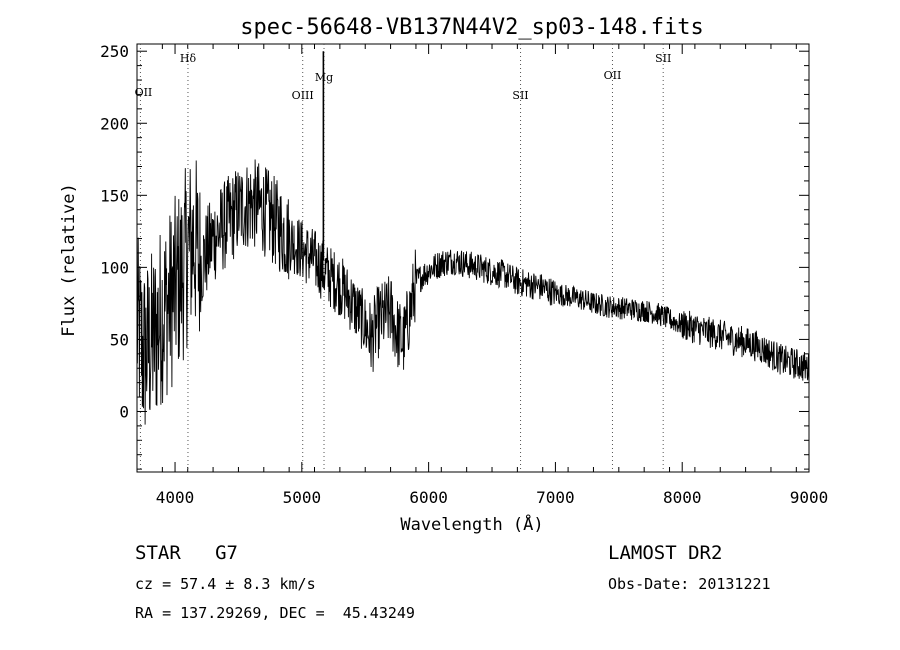  Describe the element at coordinates (555, 497) in the screenshot. I see `x-tick-label: 7000` at that location.